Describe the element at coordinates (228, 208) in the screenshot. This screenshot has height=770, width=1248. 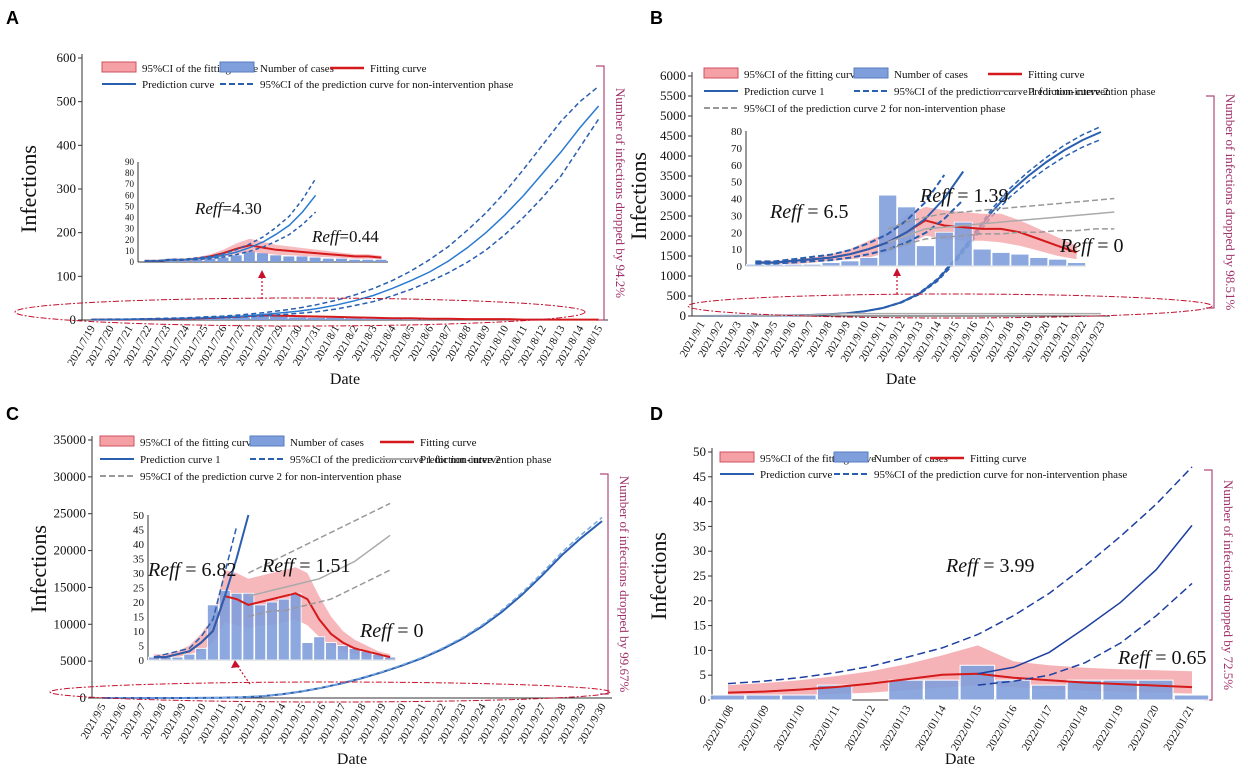
I see `annotation-reff-a1: Reff=4.30` at that location.